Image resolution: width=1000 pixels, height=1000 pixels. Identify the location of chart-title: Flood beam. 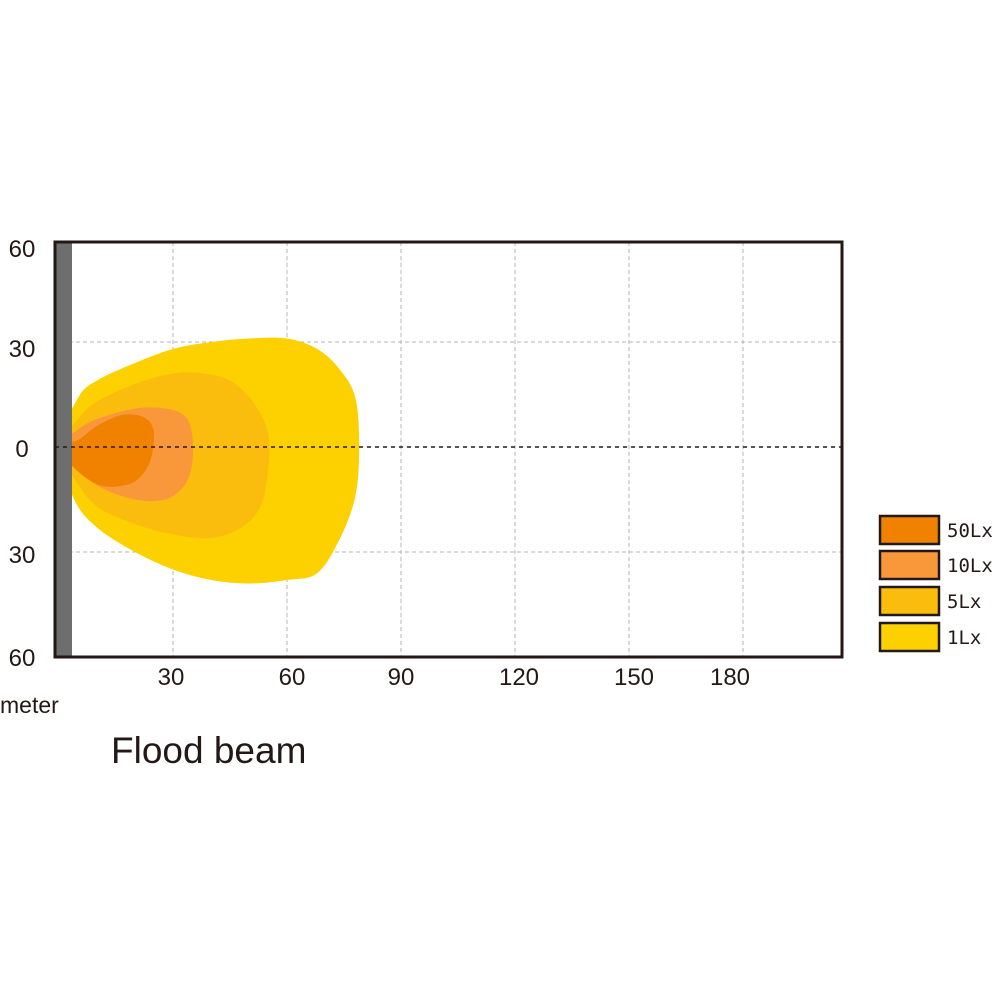
(208, 750).